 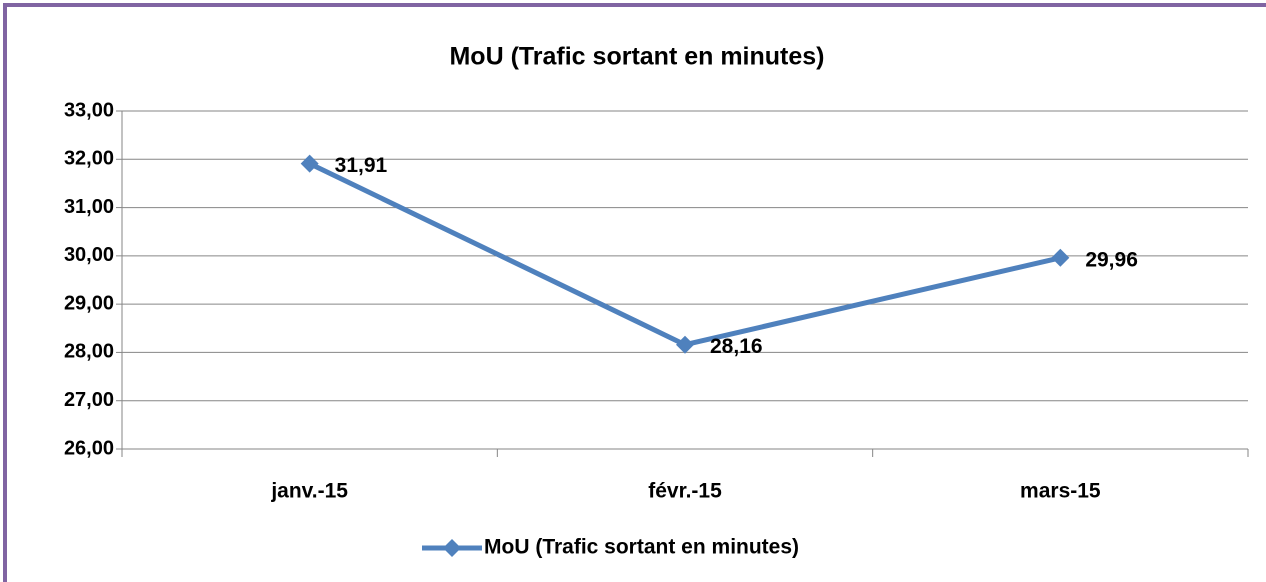 I want to click on y-tick-label: 32,00, so click(x=89, y=159).